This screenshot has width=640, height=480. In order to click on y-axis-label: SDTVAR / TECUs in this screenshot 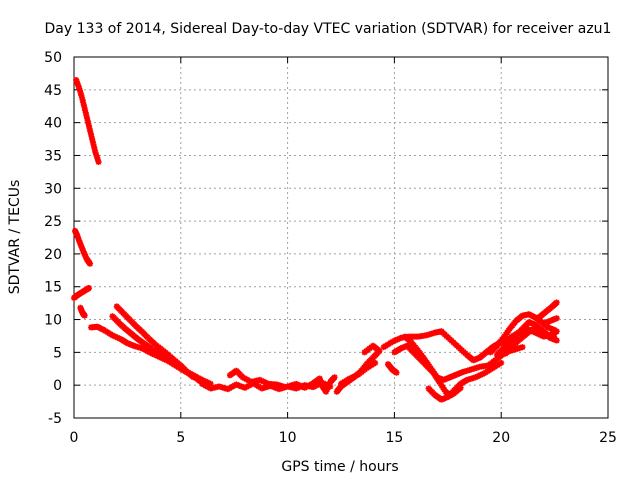, I will do `click(15, 237)`.